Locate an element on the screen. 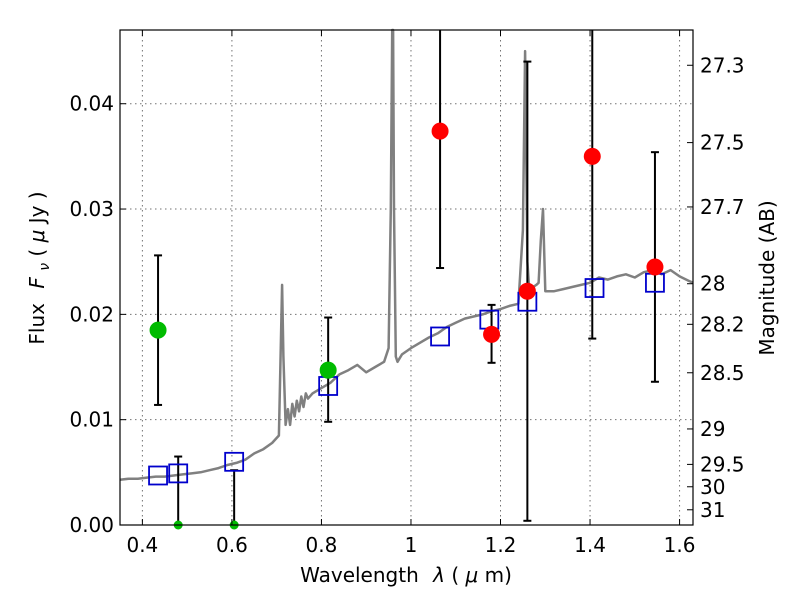 The image size is (800, 600). x-axis-label: Wavelength λ ( μ m) is located at coordinates (406, 575).